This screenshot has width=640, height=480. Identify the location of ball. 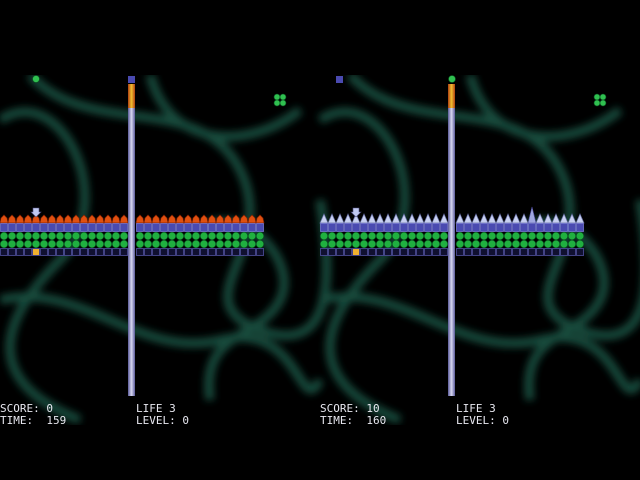
(36, 79).